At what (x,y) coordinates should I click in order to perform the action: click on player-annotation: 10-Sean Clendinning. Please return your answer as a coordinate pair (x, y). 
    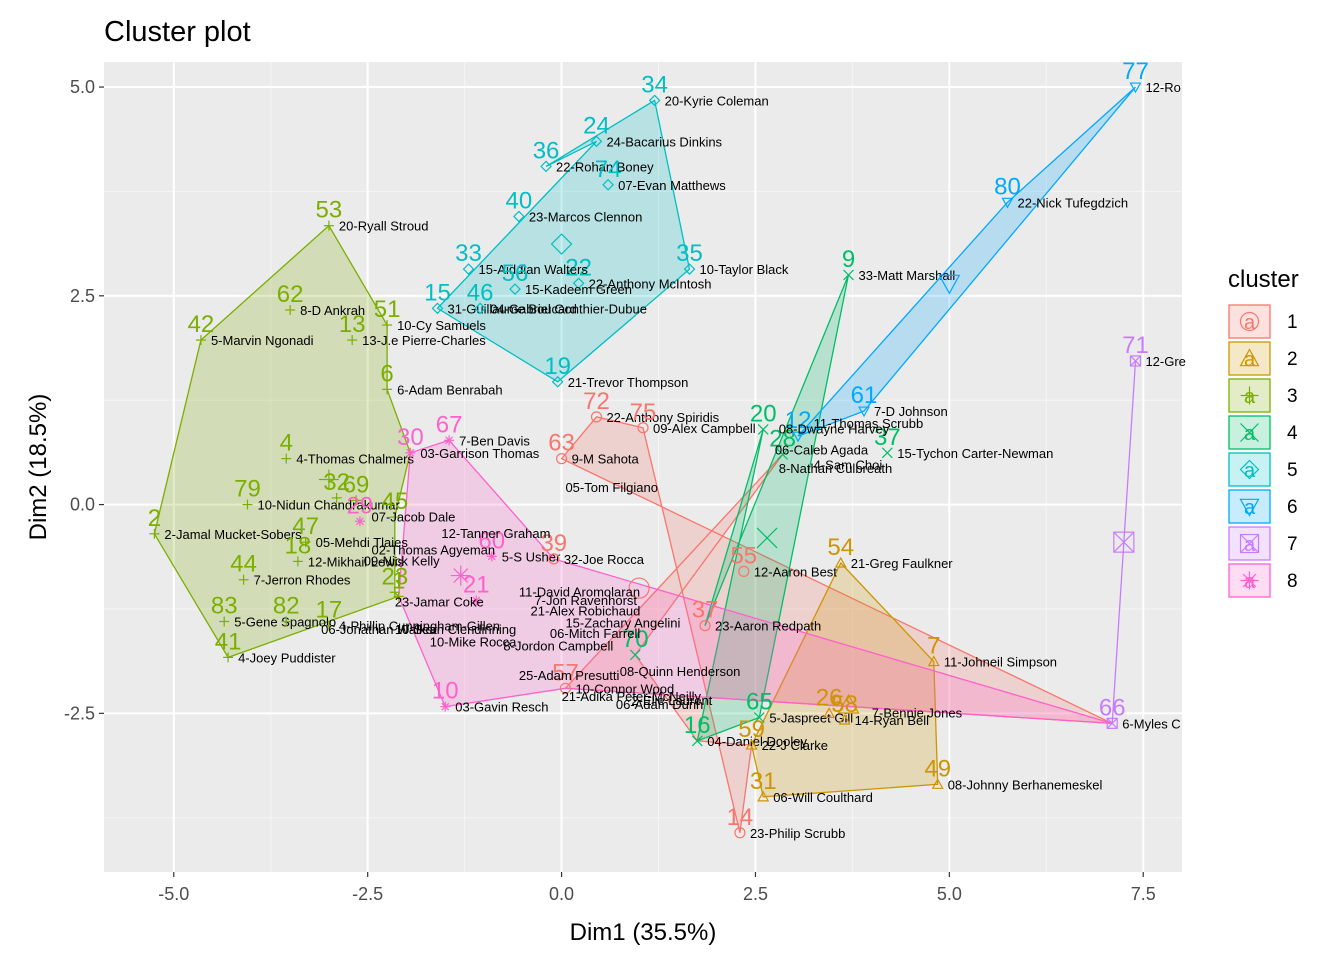
    Looking at the image, I should click on (455, 629).